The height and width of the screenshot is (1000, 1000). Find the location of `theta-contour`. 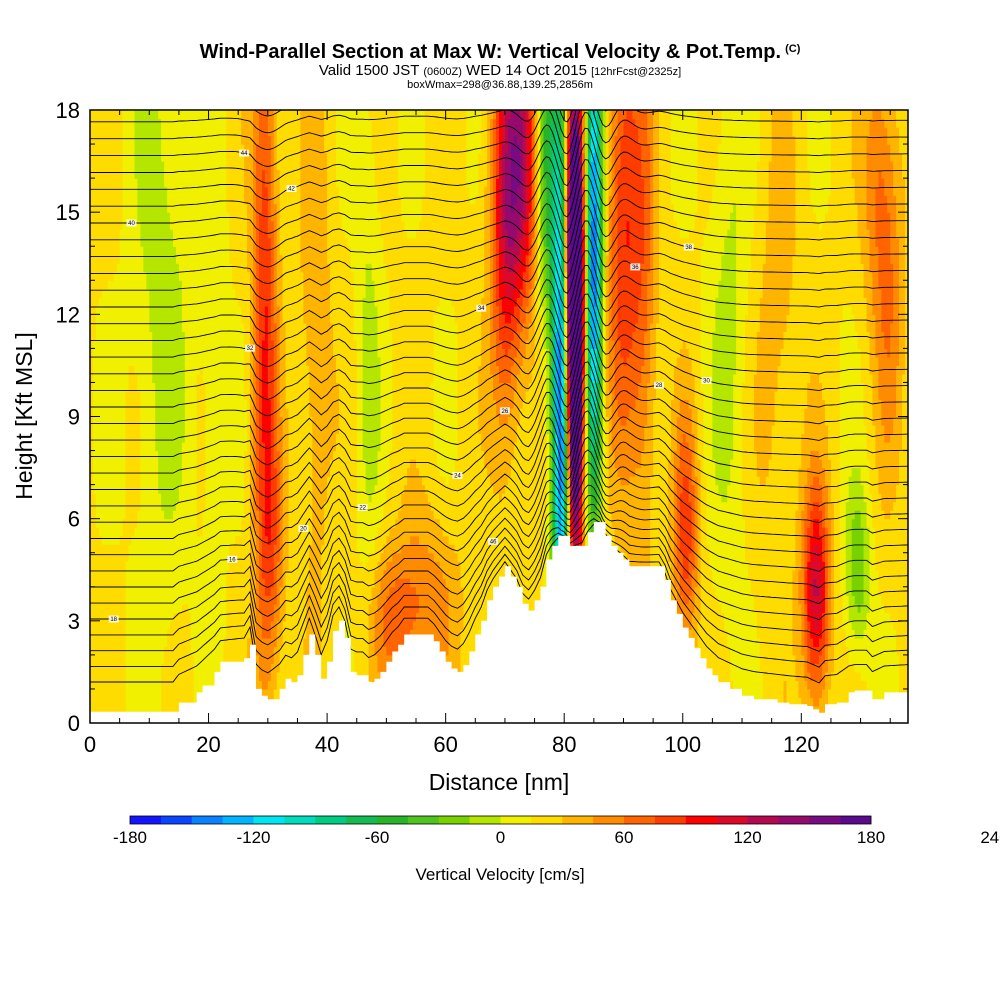

theta-contour is located at coordinates (499, 557).